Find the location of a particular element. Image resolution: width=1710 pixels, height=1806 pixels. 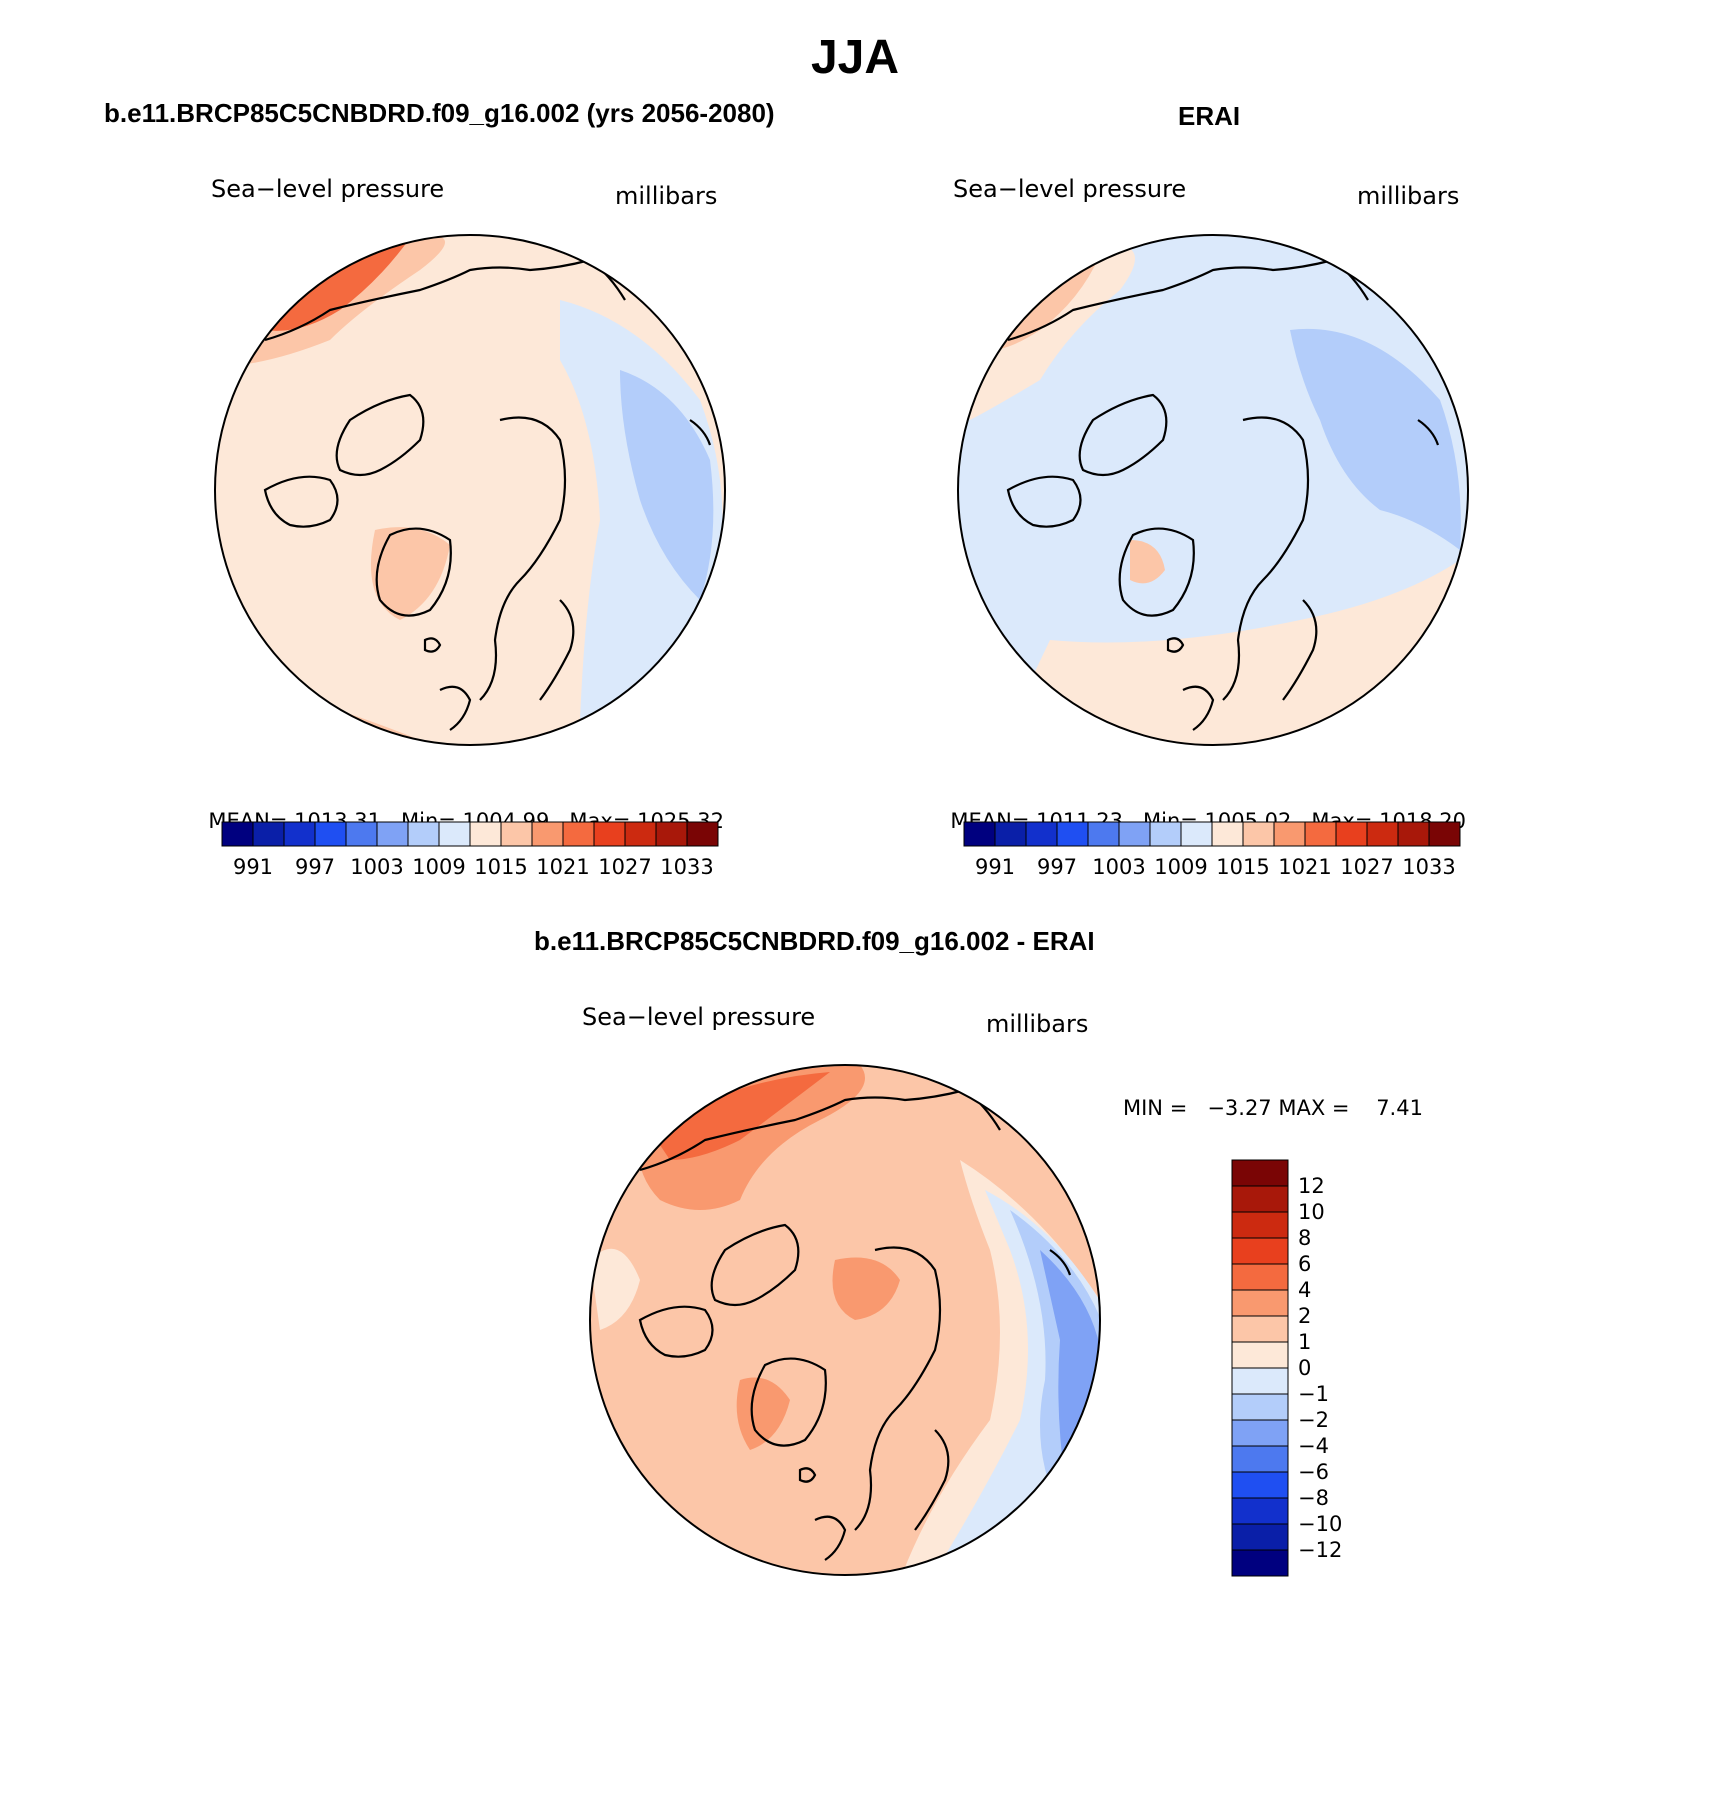

panel2-units-label: millibars is located at coordinates (1408, 196).